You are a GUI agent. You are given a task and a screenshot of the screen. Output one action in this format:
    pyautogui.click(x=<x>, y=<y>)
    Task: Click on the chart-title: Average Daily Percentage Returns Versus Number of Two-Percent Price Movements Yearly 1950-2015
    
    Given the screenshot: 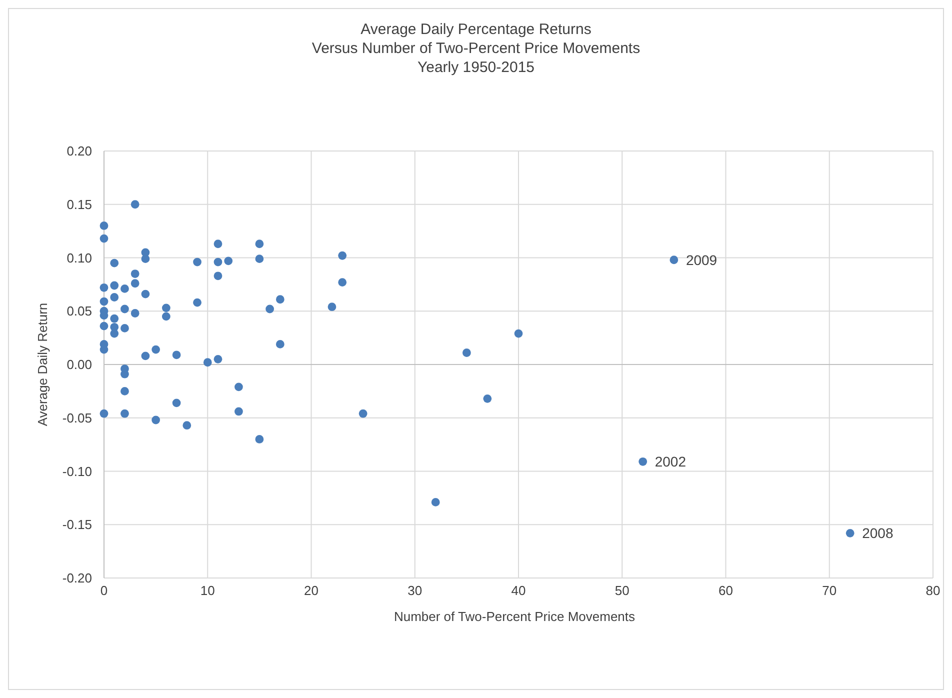 What is the action you would take?
    pyautogui.click(x=476, y=48)
    